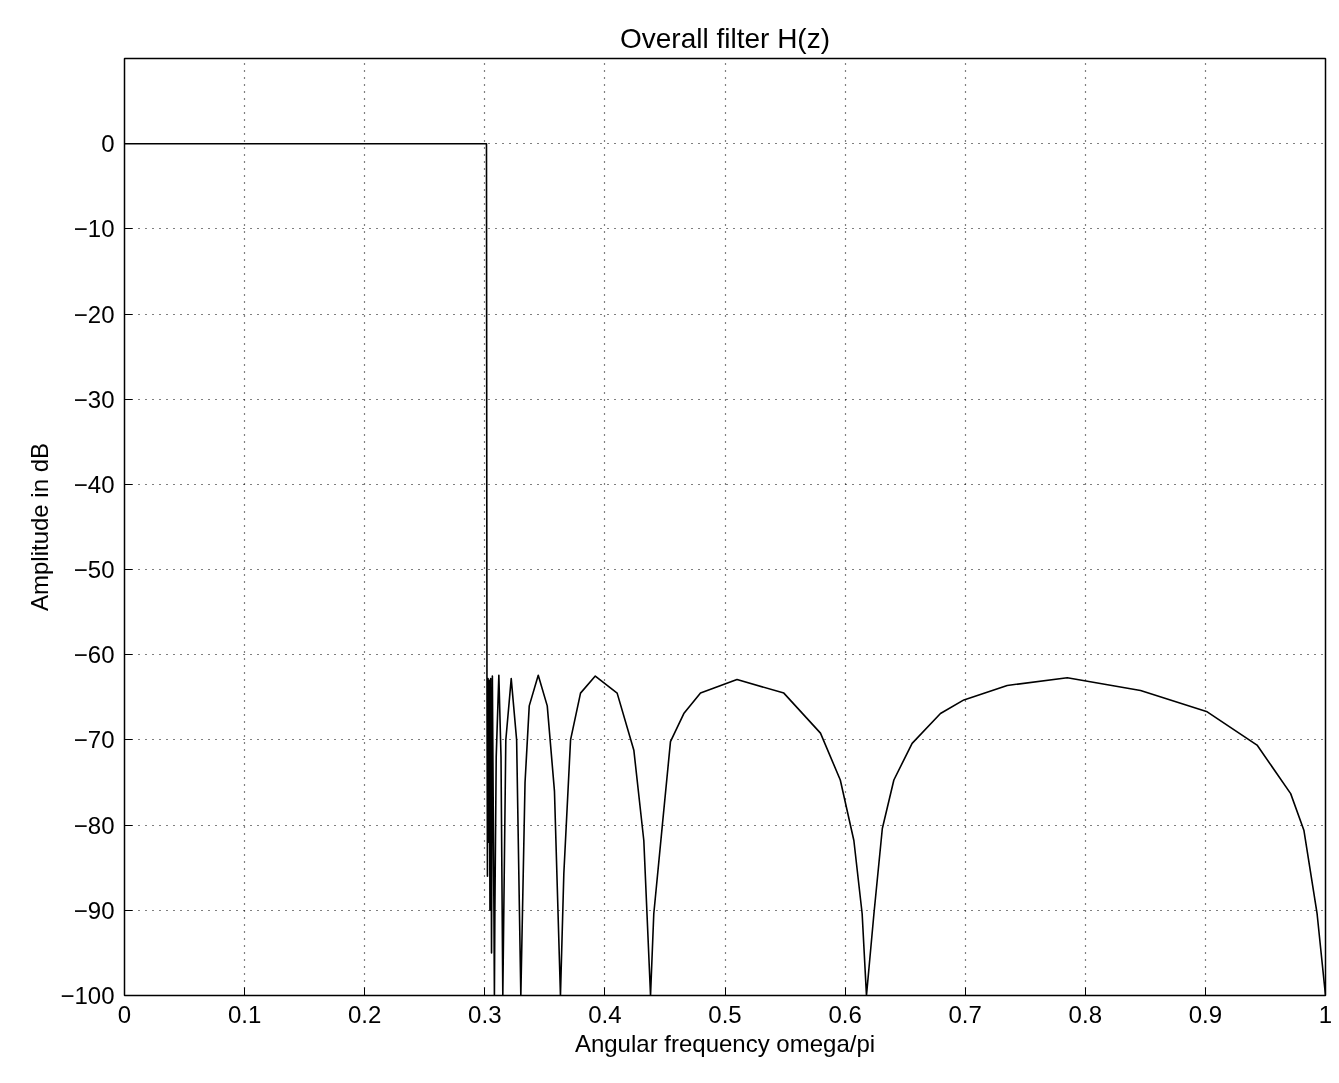 Image resolution: width=1339 pixels, height=1083 pixels. What do you see at coordinates (845, 1014) in the screenshot?
I see `x-tick-label: 0.6` at bounding box center [845, 1014].